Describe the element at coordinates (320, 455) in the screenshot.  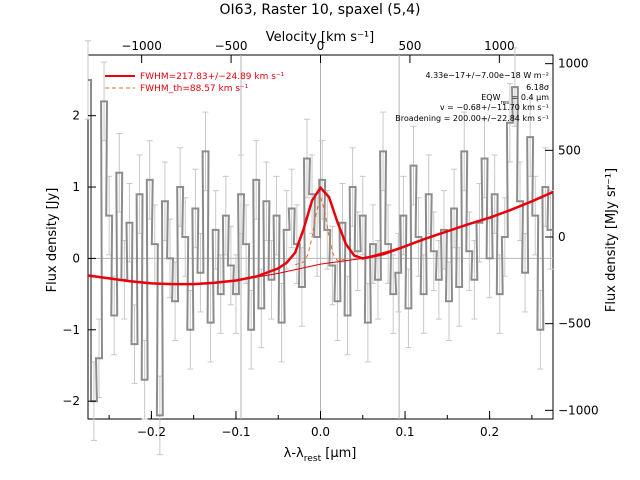
I see `x-axis-label: λ-λrest [μm]` at that location.